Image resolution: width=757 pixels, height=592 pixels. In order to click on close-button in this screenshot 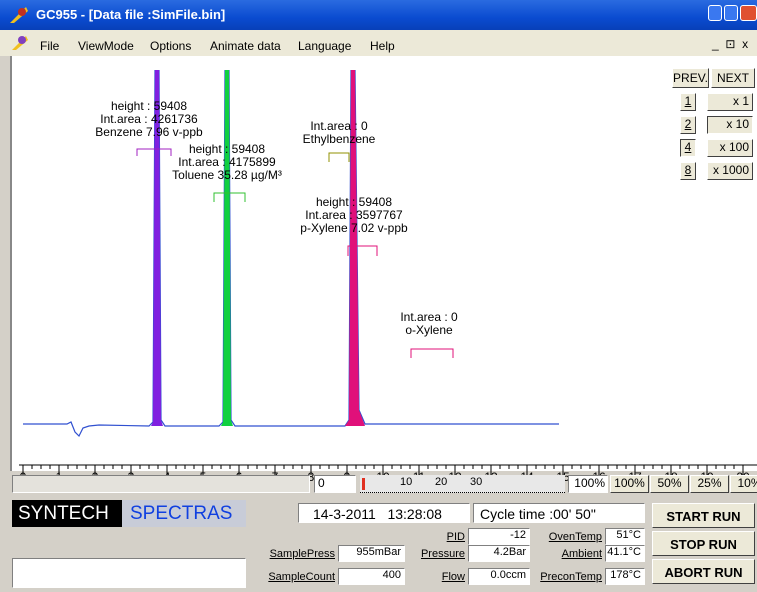, I will do `click(748, 13)`.